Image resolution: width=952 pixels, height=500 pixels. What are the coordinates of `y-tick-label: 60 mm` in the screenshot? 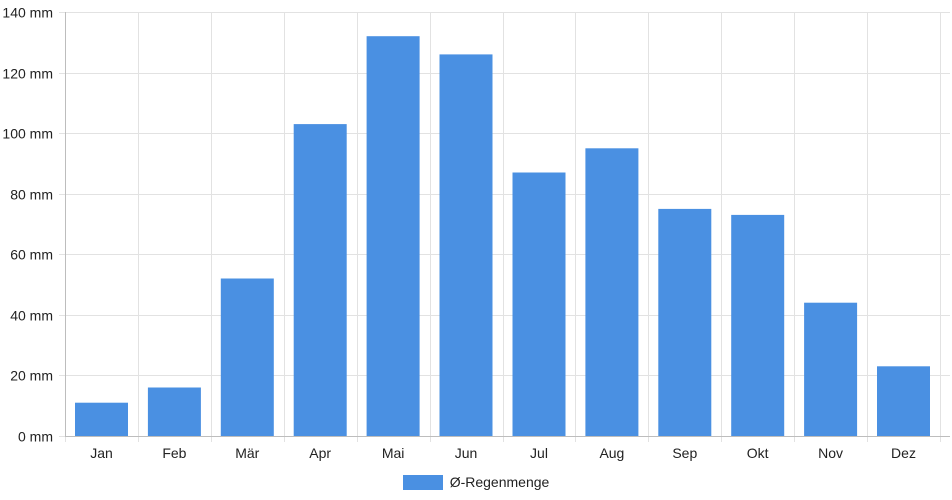 It's located at (31, 255).